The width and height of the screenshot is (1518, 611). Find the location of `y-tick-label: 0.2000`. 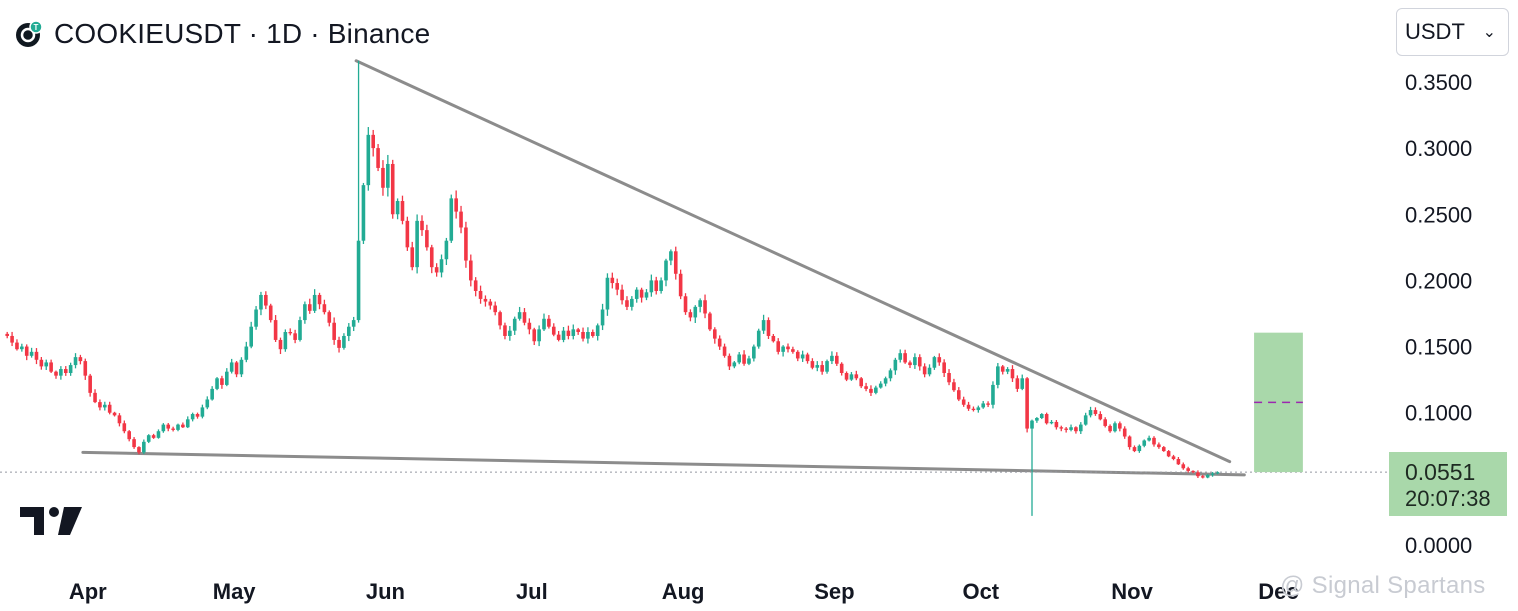

y-tick-label: 0.2000 is located at coordinates (1438, 280).